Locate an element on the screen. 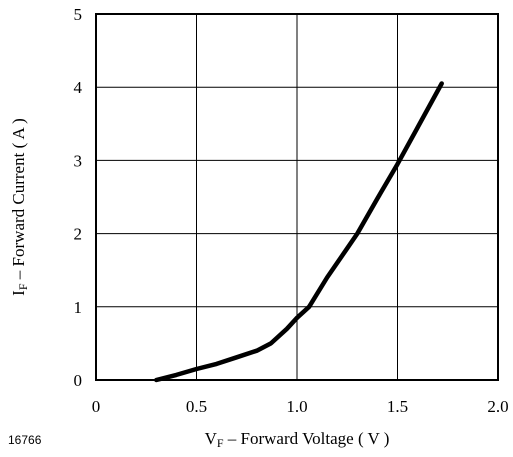 The width and height of the screenshot is (513, 457). y-axis-label-sub: F is located at coordinates (23, 286).